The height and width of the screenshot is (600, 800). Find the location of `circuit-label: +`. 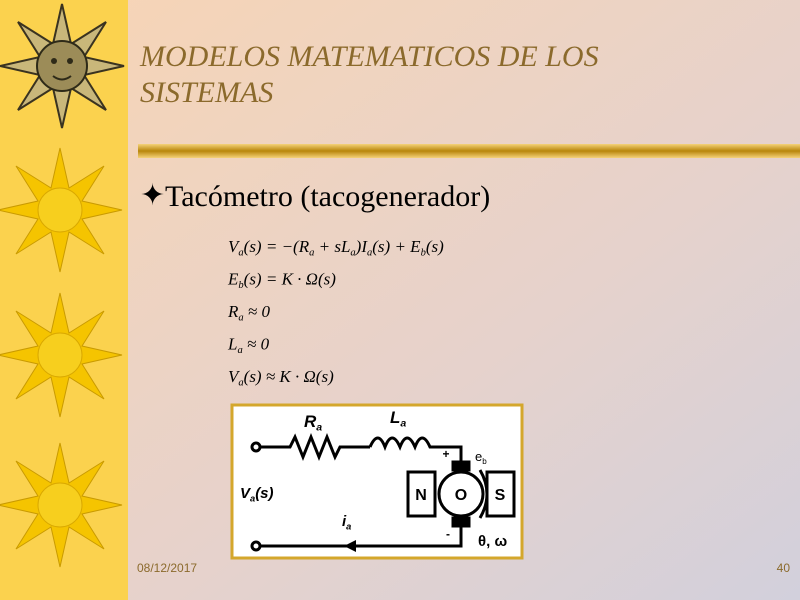

circuit-label: + is located at coordinates (445, 454).